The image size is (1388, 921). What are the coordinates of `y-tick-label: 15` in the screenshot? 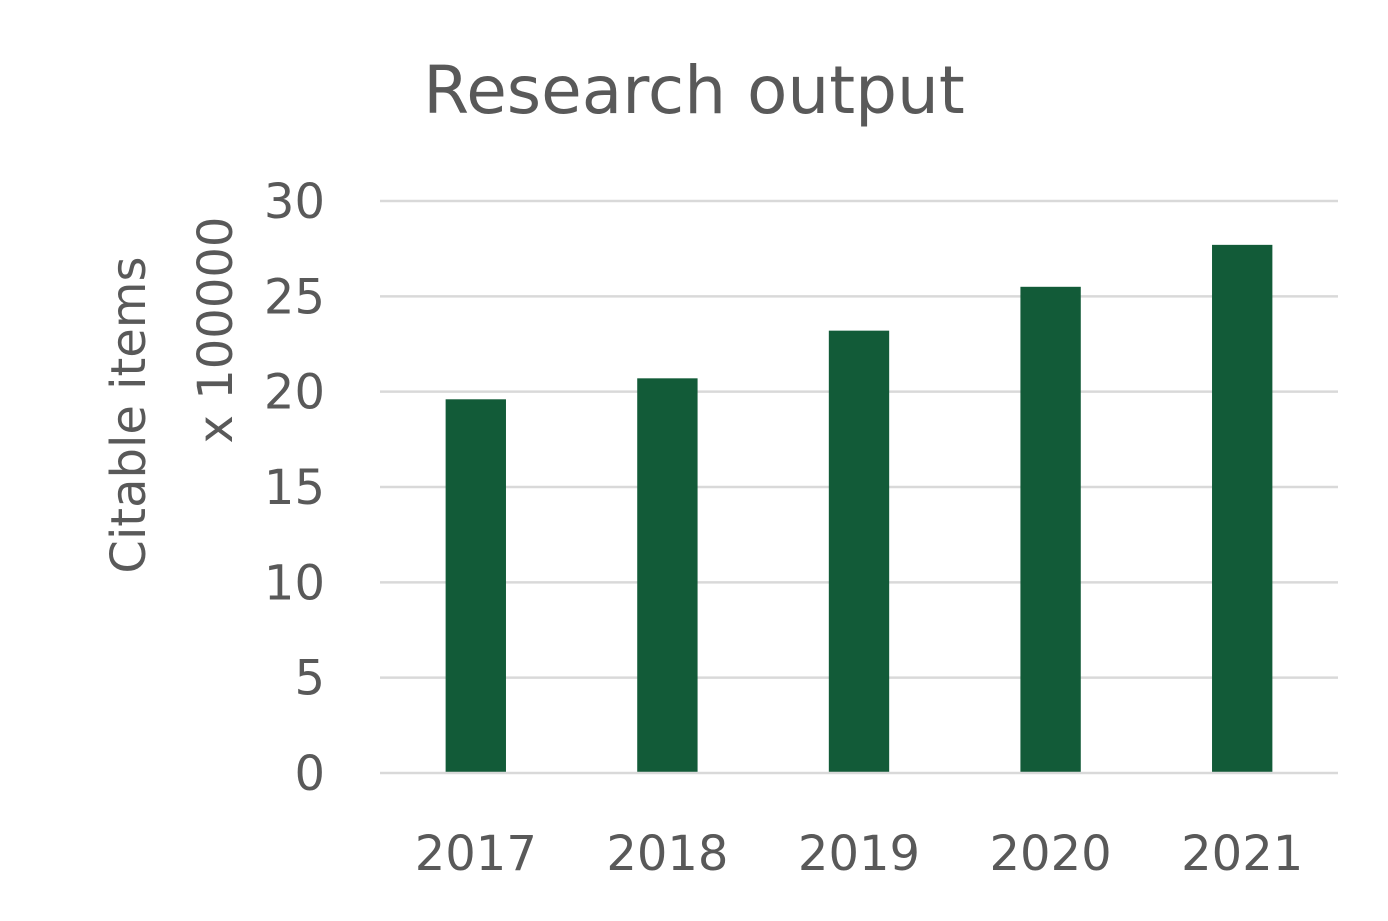 It's located at (294, 488).